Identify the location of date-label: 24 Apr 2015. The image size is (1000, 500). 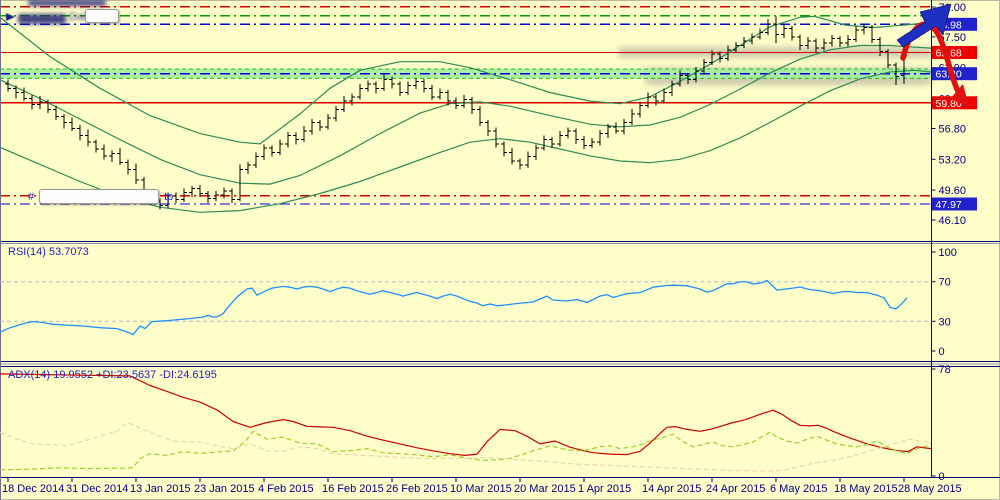
(735, 489).